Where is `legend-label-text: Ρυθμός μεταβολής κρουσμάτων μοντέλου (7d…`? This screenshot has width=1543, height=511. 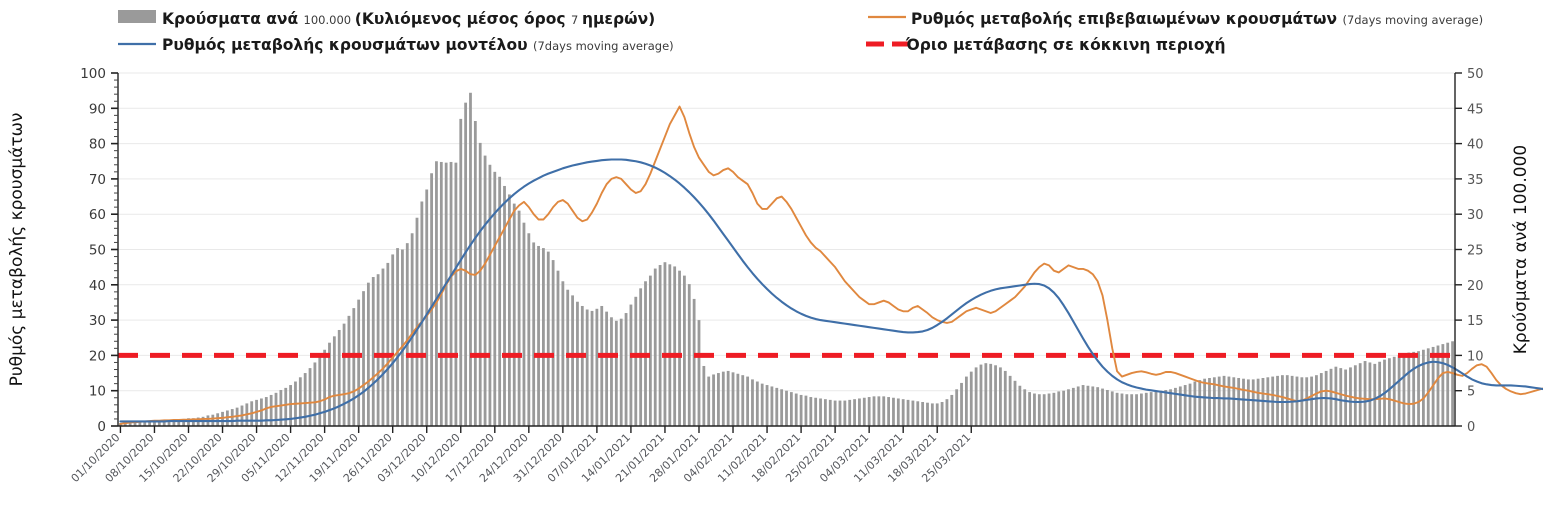
legend-label-text: Ρυθμός μεταβολής κρουσμάτων μοντέλου (7d… is located at coordinates (418, 45).